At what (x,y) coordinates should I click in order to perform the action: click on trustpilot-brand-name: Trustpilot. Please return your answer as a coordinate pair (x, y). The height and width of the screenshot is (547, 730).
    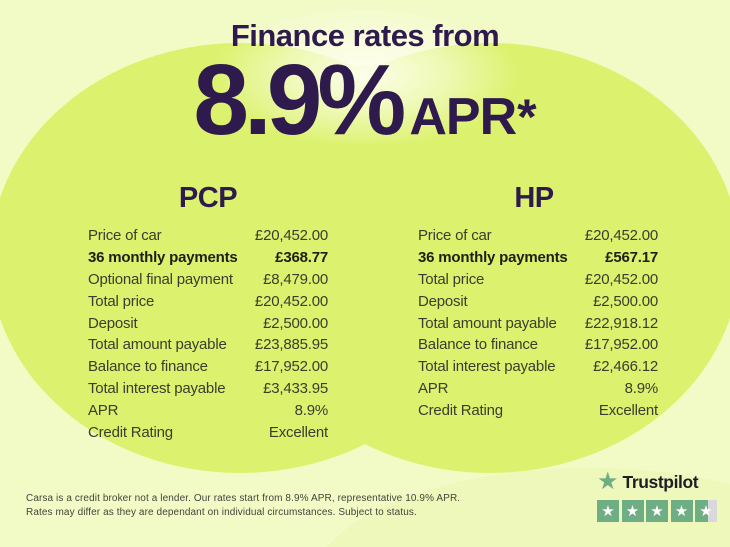
    Looking at the image, I should click on (660, 481).